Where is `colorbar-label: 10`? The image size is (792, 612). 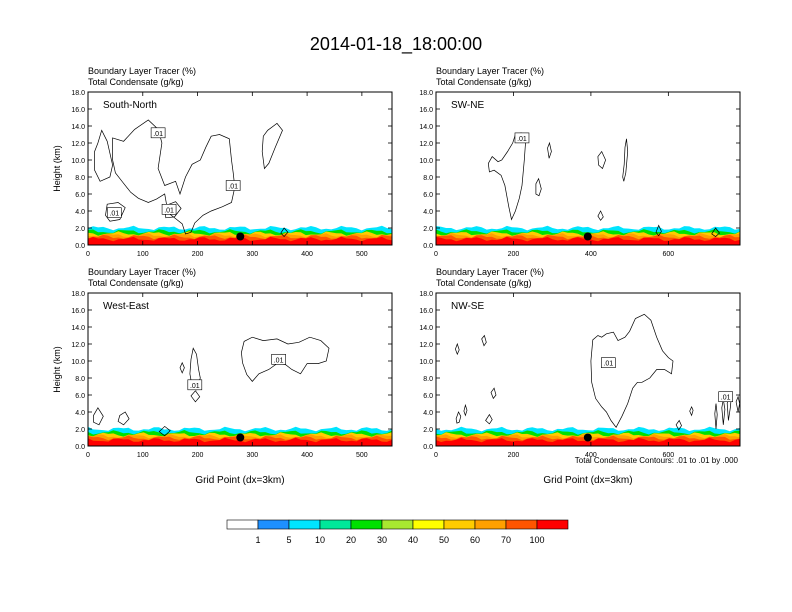 colorbar-label: 10 is located at coordinates (320, 540).